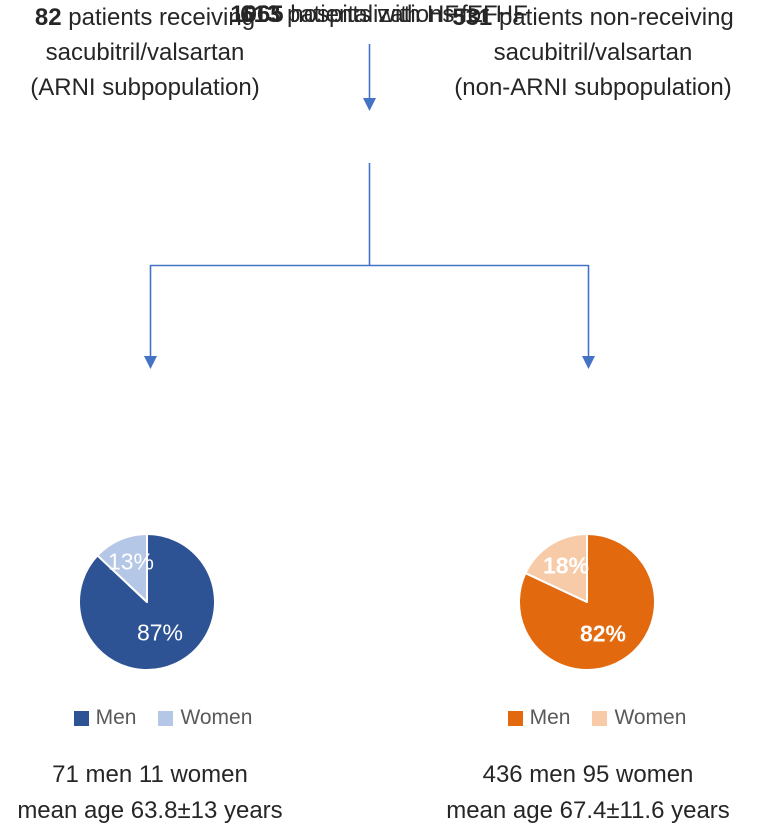 The width and height of the screenshot is (758, 829). What do you see at coordinates (613, 17) in the screenshot?
I see `non-arni-line1-rest: patients non-receiving` at bounding box center [613, 17].